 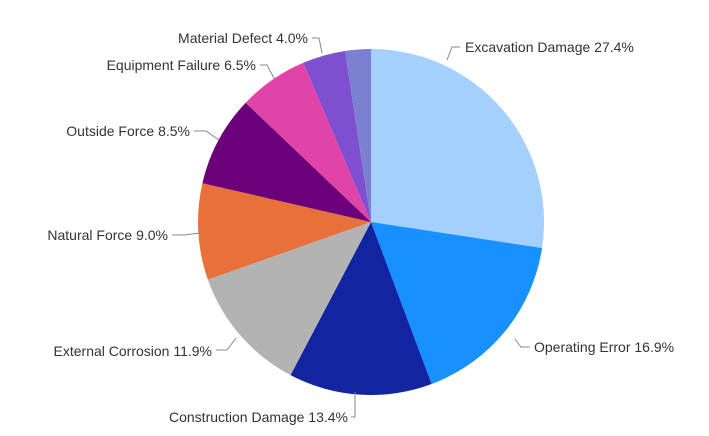 I want to click on slice-label-natural-force: Natural Force 9.0%, so click(x=107, y=235).